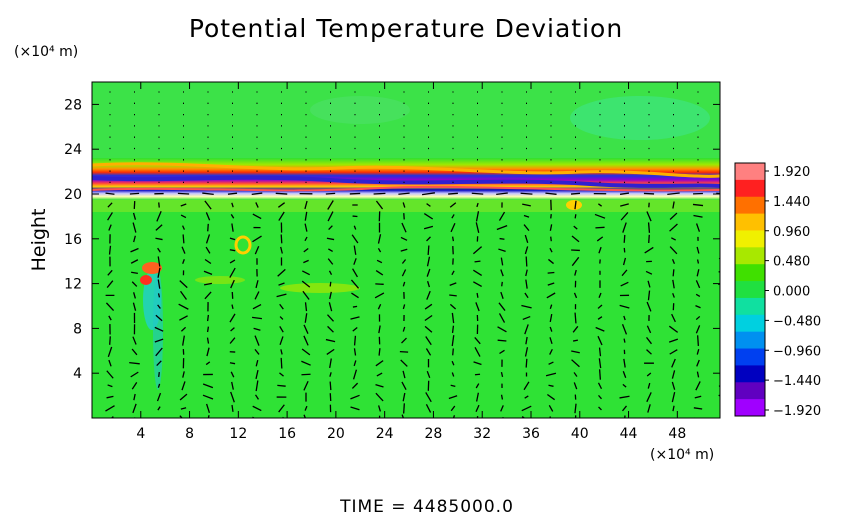 This screenshot has height=519, width=854. What do you see at coordinates (682, 455) in the screenshot?
I see `x-axis-unit: (×10⁴ m)` at bounding box center [682, 455].